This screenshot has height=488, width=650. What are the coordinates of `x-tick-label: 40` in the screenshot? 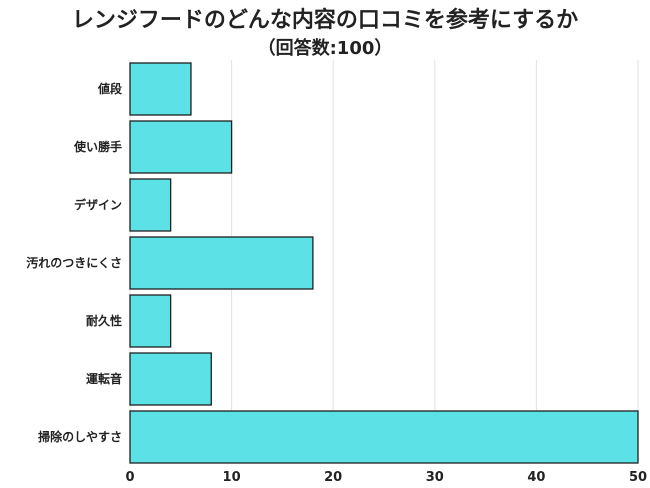 It's located at (536, 477).